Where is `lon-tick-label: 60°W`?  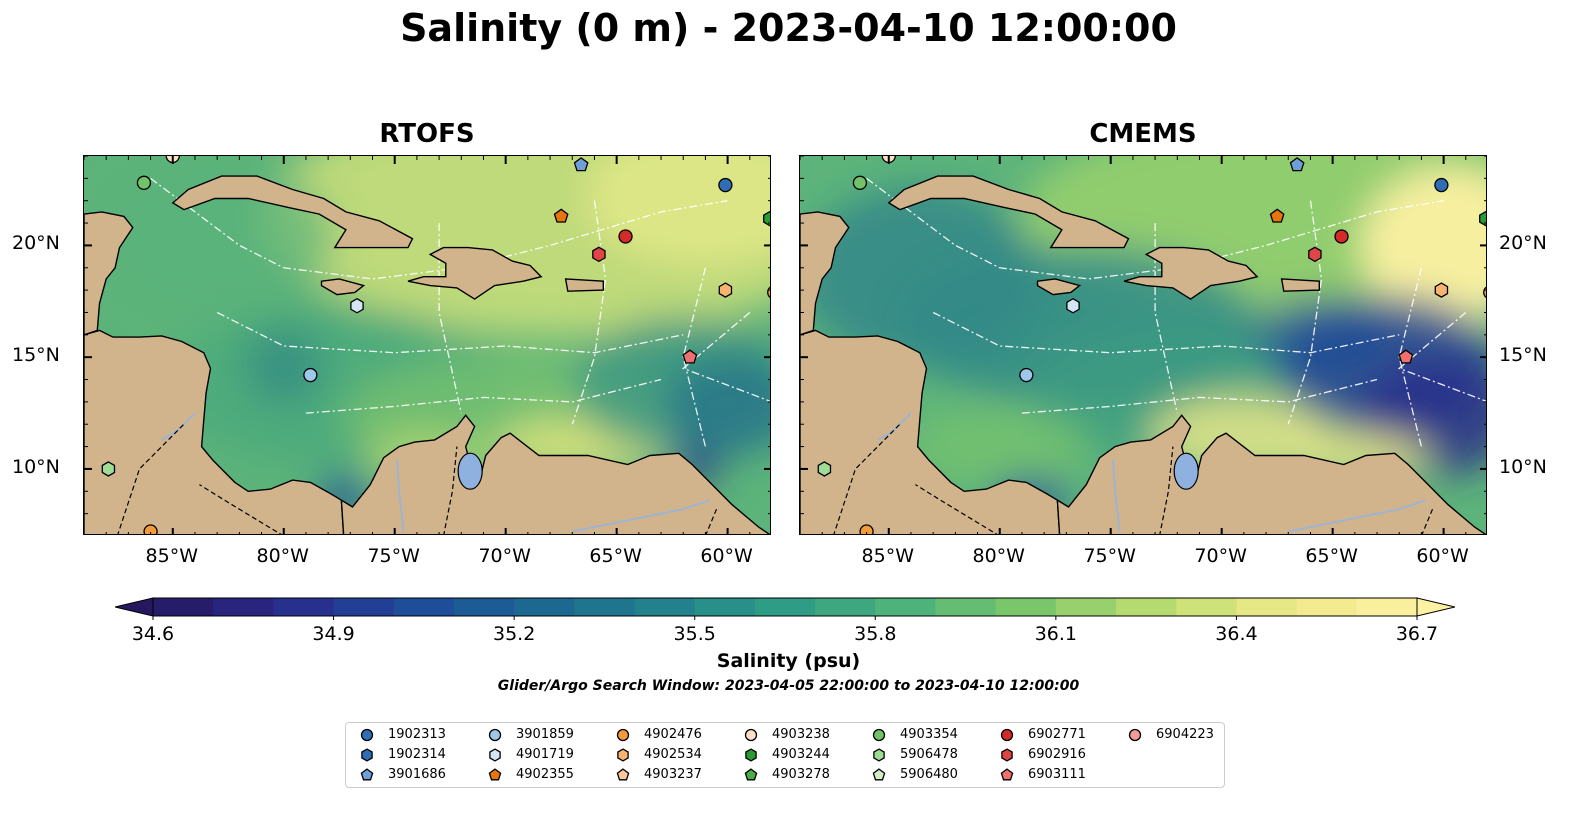
lon-tick-label: 60°W is located at coordinates (1442, 556).